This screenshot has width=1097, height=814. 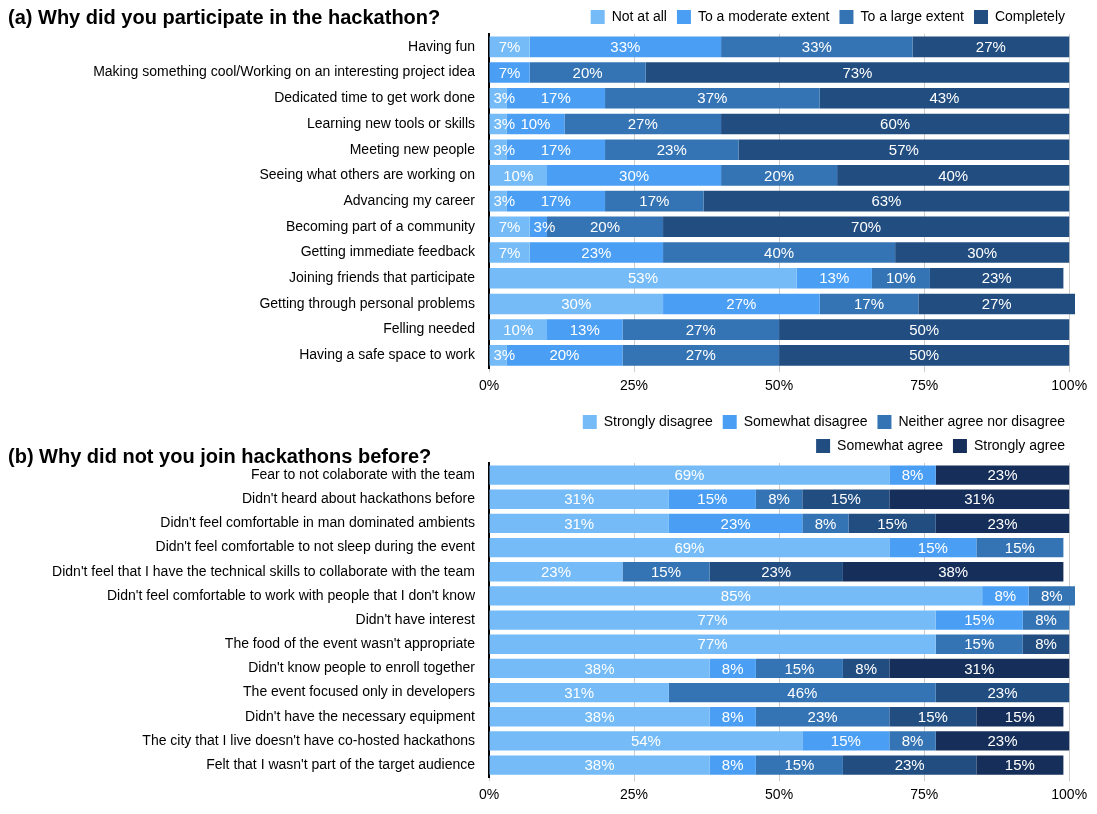 I want to click on x-tick-label: 0%, so click(x=489, y=385).